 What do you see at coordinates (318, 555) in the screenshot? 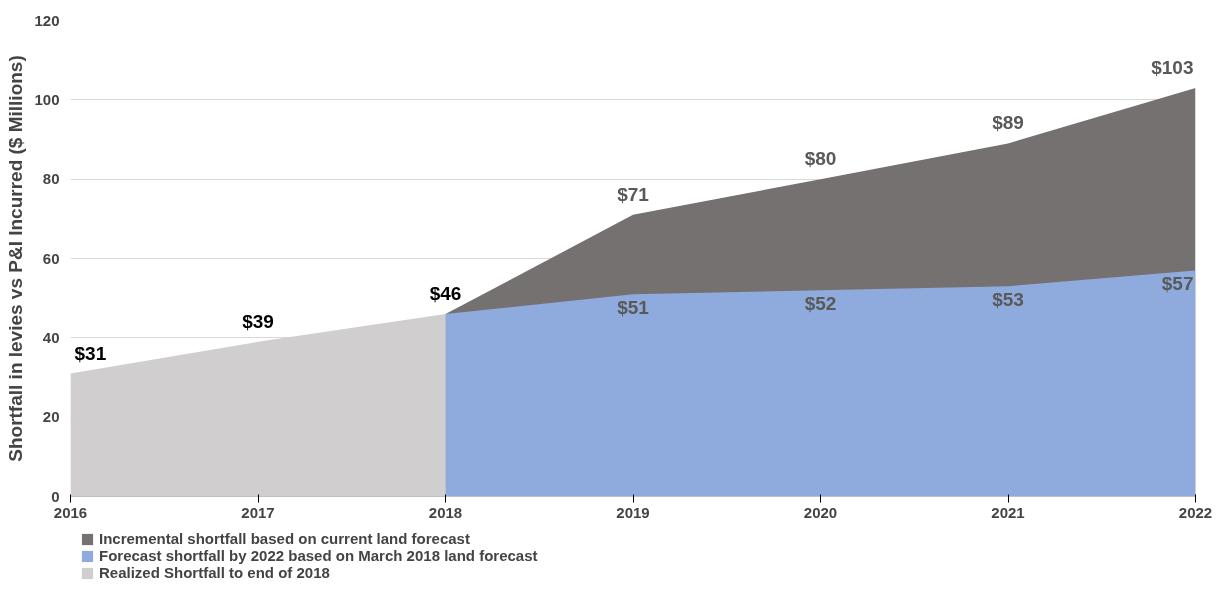
I see `legend-label: Forecast shortfall by 2022 based on March 2018 land forecast` at bounding box center [318, 555].